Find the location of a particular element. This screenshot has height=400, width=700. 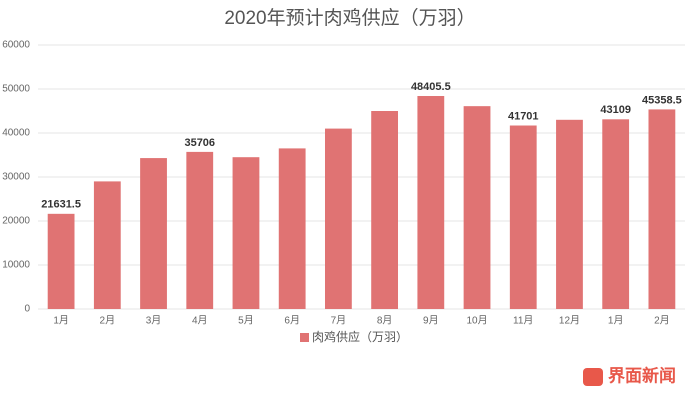

legend-label: 肉鸡供应（万羽） is located at coordinates (360, 336).